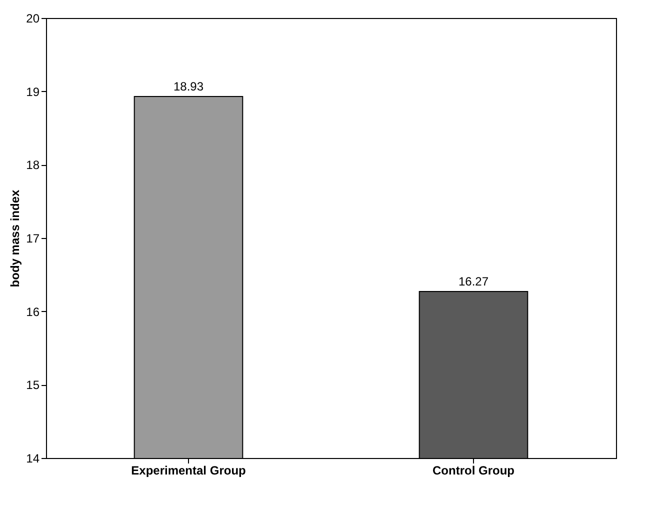  What do you see at coordinates (473, 471) in the screenshot?
I see `x-tick-label: Control Group` at bounding box center [473, 471].